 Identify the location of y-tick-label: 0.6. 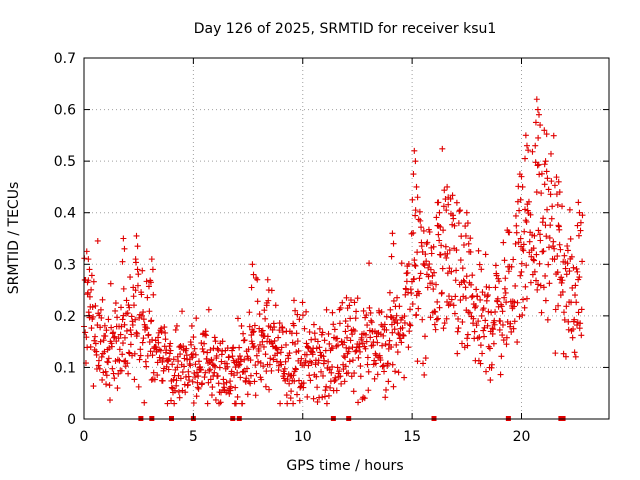
(65, 111).